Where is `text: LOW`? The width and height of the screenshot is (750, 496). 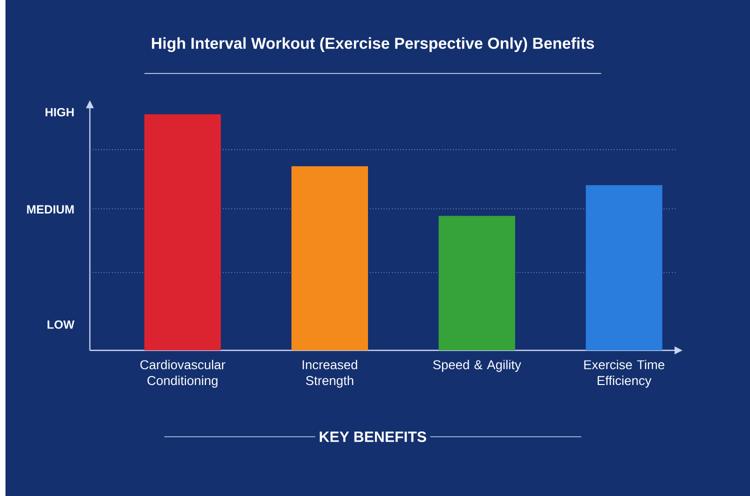
text: LOW is located at coordinates (61, 324).